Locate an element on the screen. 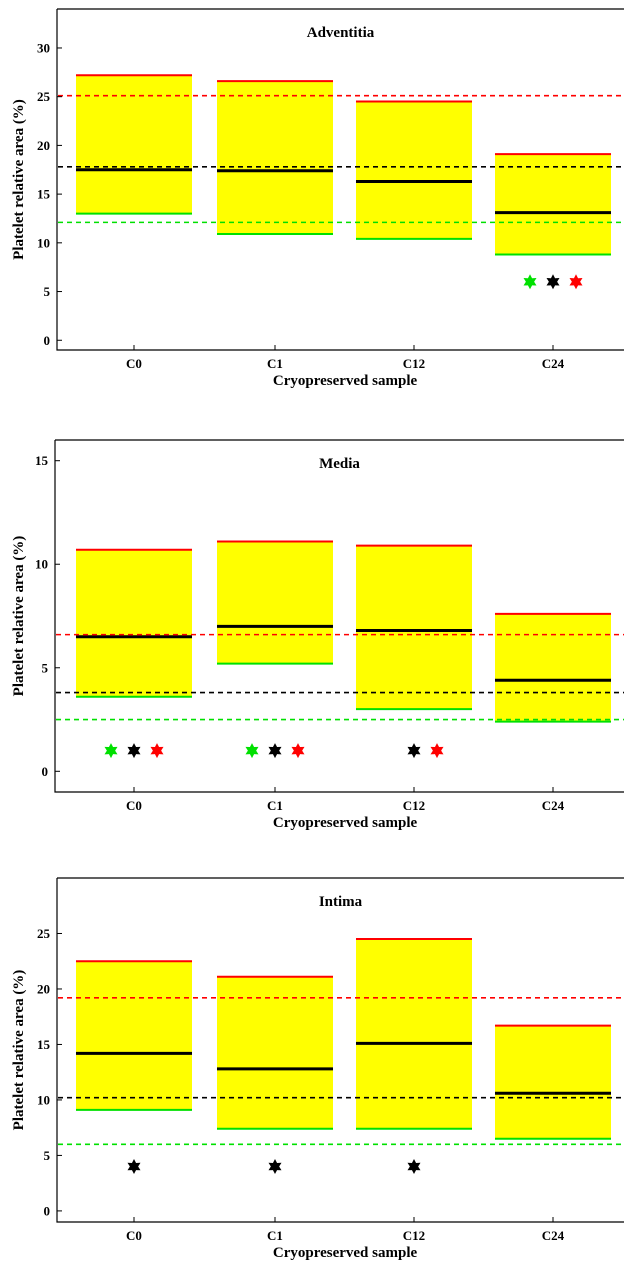 This screenshot has width=624, height=1269. chart-title: Intima is located at coordinates (341, 902).